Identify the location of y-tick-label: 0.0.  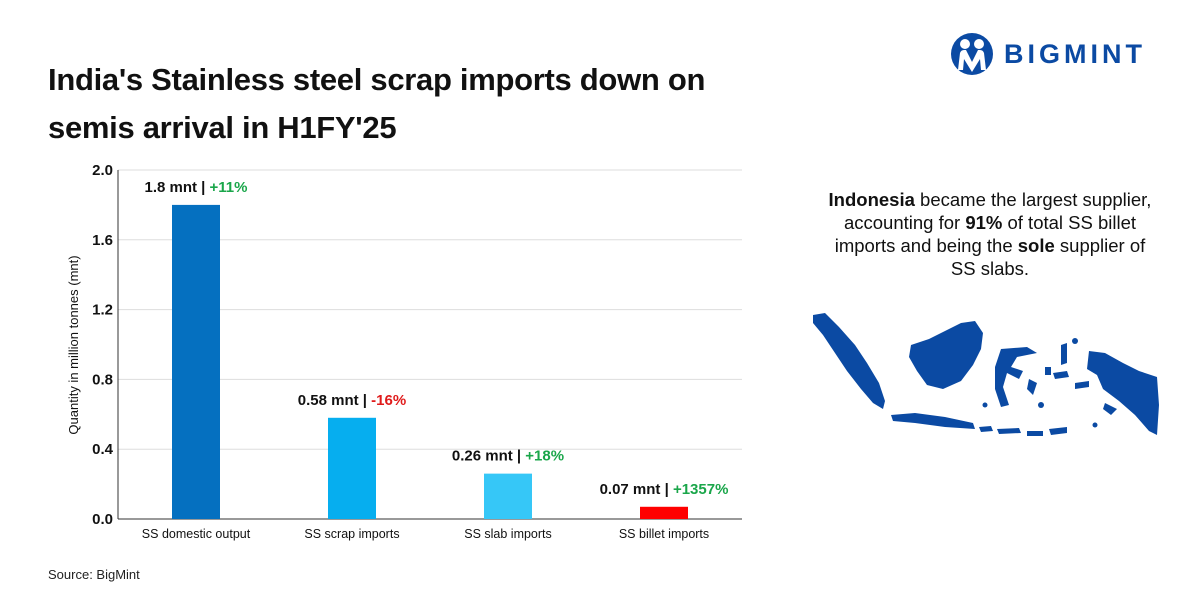
(102, 519).